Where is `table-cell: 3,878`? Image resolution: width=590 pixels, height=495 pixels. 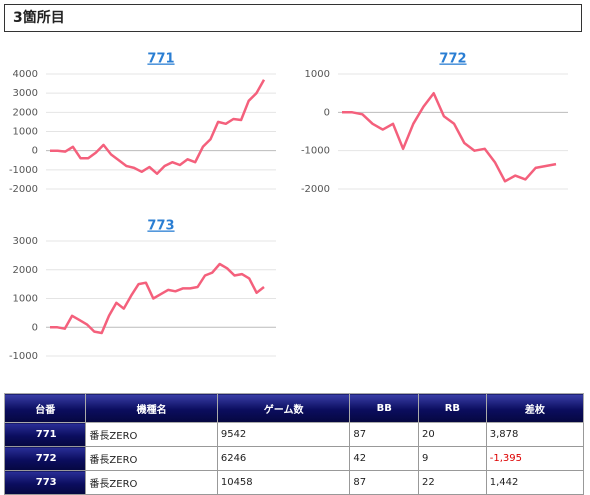 table-cell: 3,878 is located at coordinates (535, 434).